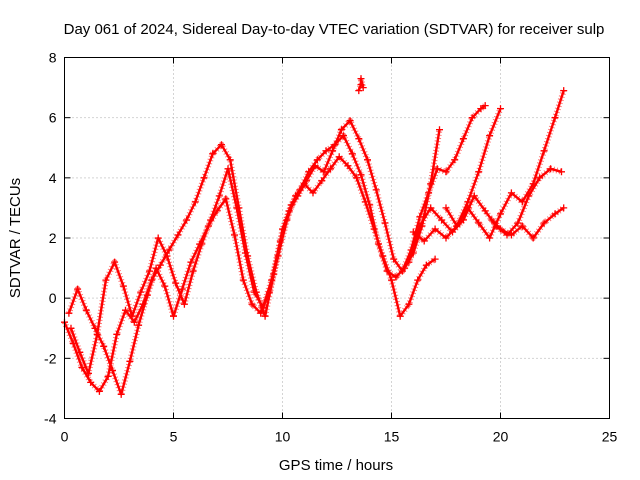 The width and height of the screenshot is (640, 480). I want to click on y-tick-label: 6, so click(53, 118).